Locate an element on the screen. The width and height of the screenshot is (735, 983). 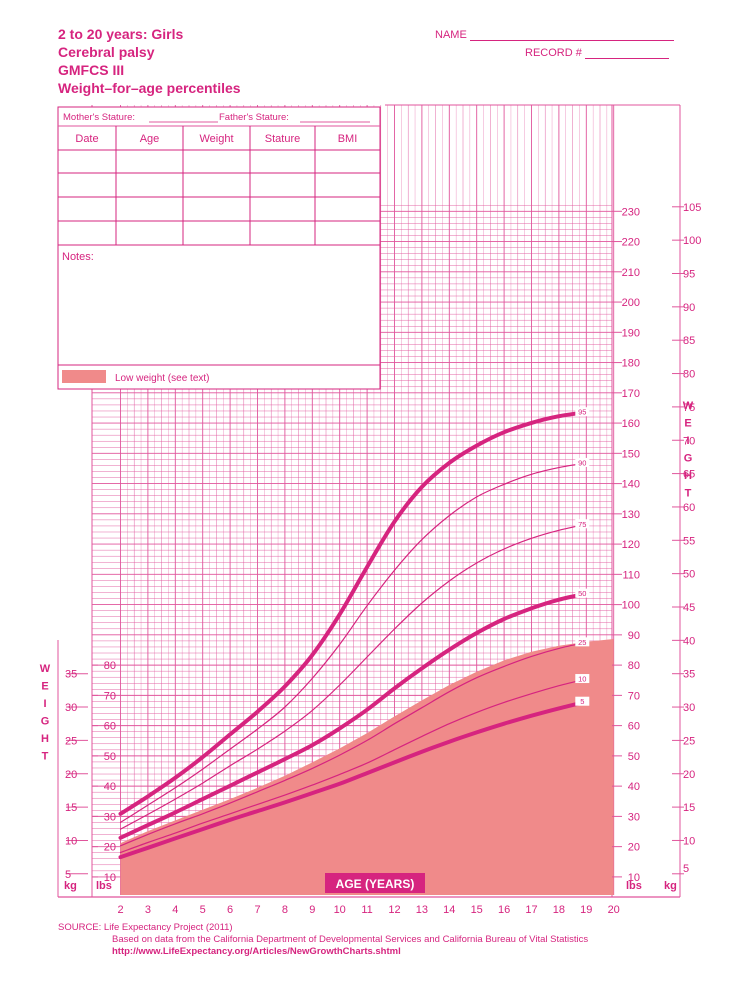
x-axis-title: AGE (YEARS) is located at coordinates (375, 884).